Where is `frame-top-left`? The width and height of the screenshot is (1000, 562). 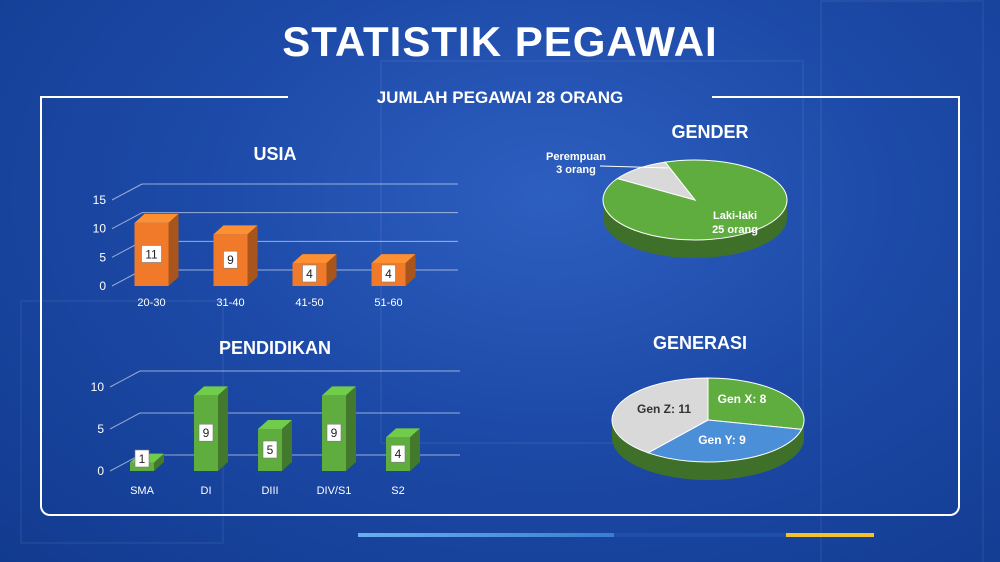
frame-top-left is located at coordinates (164, 97).